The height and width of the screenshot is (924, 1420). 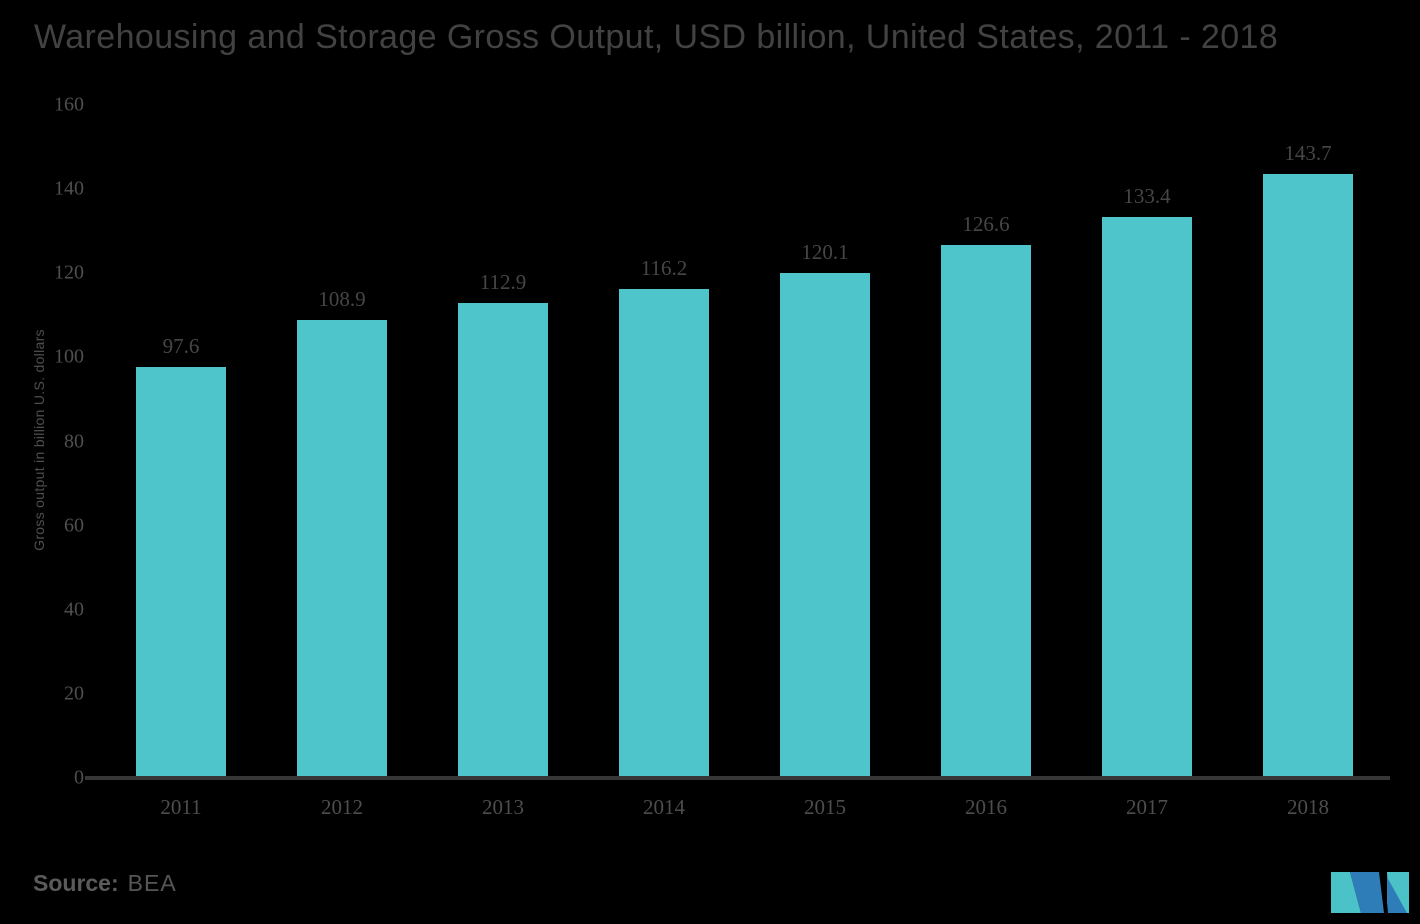 I want to click on bar-value-label: 97.6, so click(x=181, y=346).